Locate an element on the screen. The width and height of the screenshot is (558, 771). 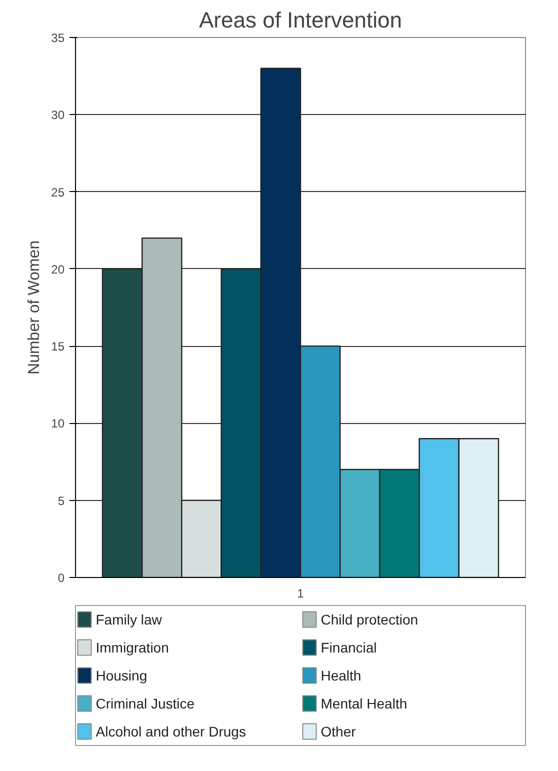
legend-label: Family law is located at coordinates (129, 620).